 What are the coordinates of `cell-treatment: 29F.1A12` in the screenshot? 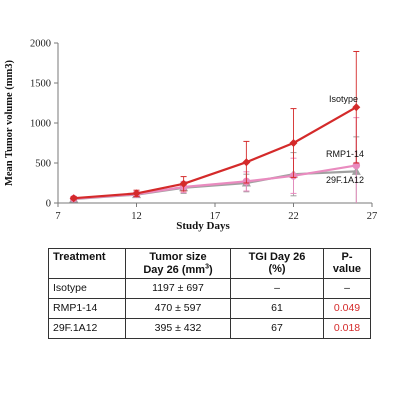 It's located at (87, 328).